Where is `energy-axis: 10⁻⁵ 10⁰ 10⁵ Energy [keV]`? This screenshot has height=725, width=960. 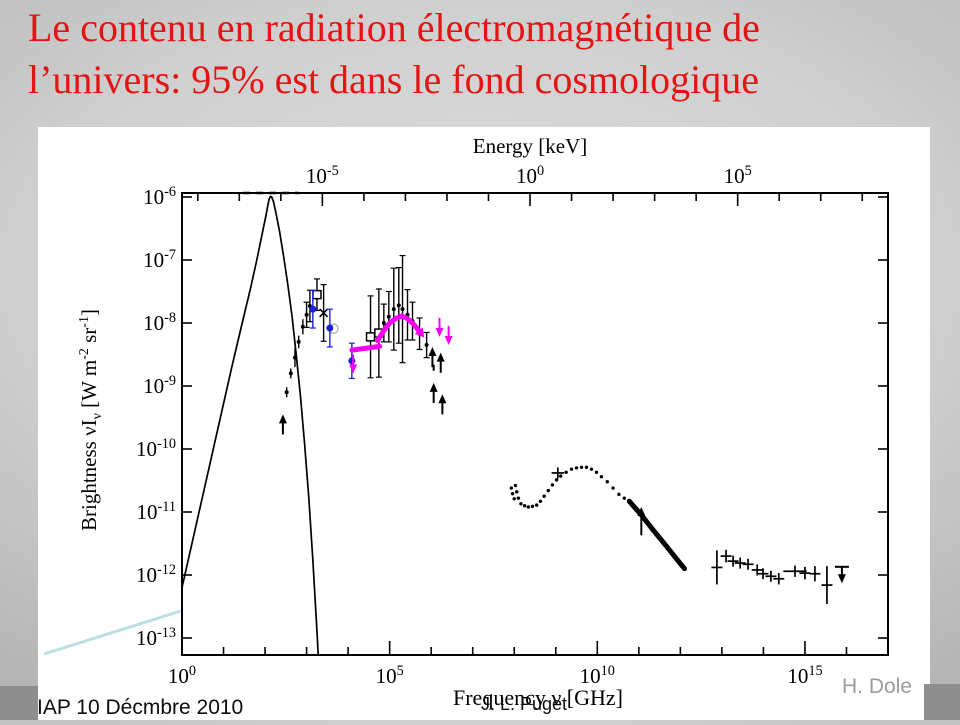
energy-axis: 10⁻⁵ 10⁰ 10⁵ Energy [keV] is located at coordinates (530, 170).